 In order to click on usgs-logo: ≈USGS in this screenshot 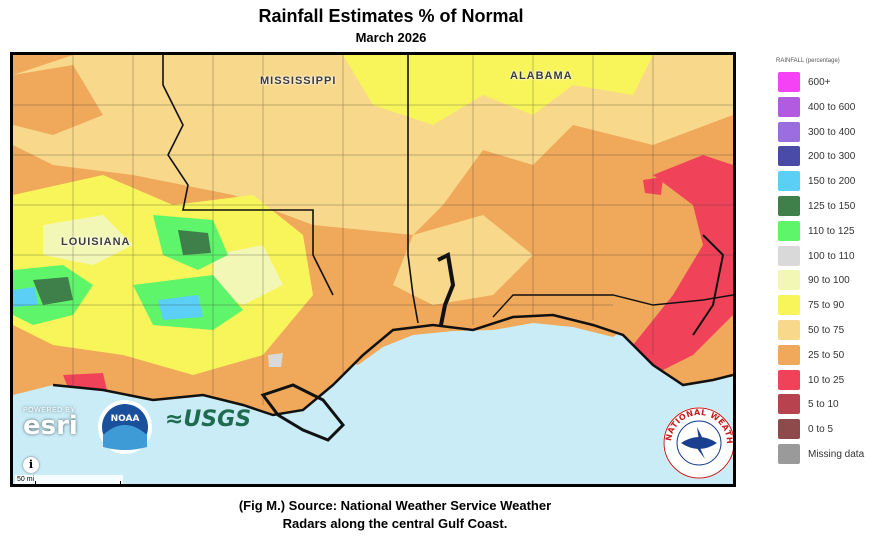, I will do `click(208, 419)`.